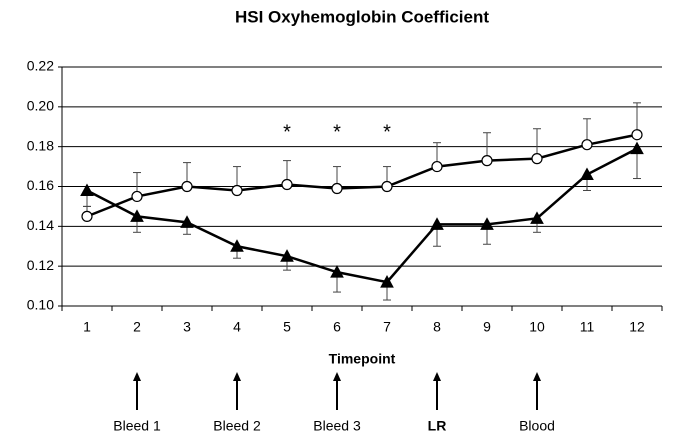 This screenshot has width=673, height=439. Describe the element at coordinates (137, 426) in the screenshot. I see `event-label: Bleed 1` at that location.